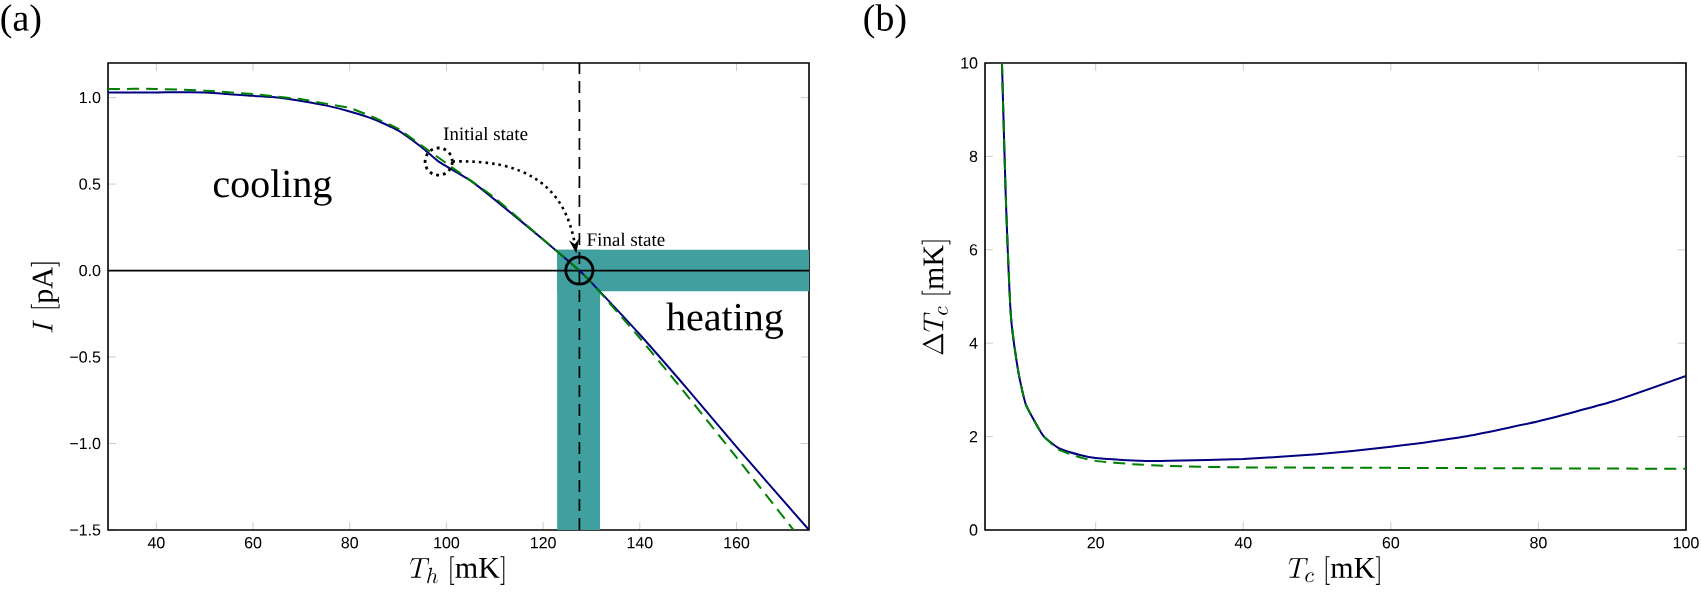 Image resolution: width=1701 pixels, height=598 pixels. Describe the element at coordinates (85, 530) in the screenshot. I see `y-tick-label: −1.5` at that location.